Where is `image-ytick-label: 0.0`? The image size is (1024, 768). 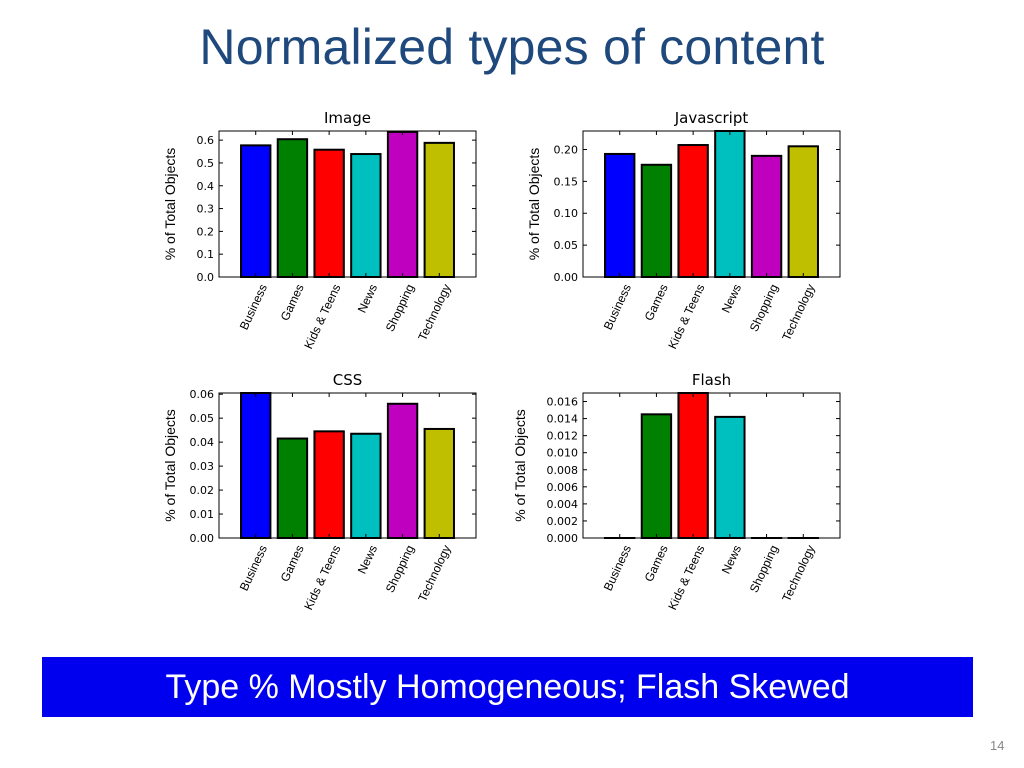
image-ytick-label: 0.0 is located at coordinates (206, 277).